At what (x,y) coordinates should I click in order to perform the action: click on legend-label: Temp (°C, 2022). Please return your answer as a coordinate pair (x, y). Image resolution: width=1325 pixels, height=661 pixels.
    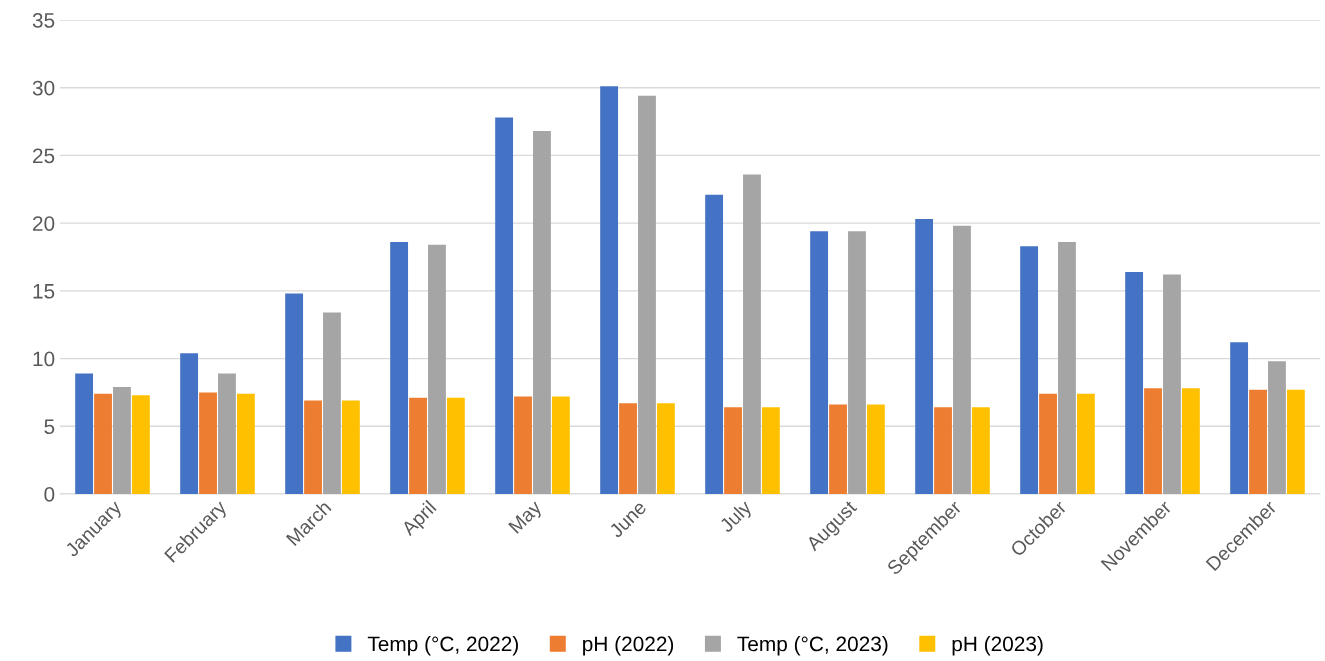
    Looking at the image, I should click on (442, 645).